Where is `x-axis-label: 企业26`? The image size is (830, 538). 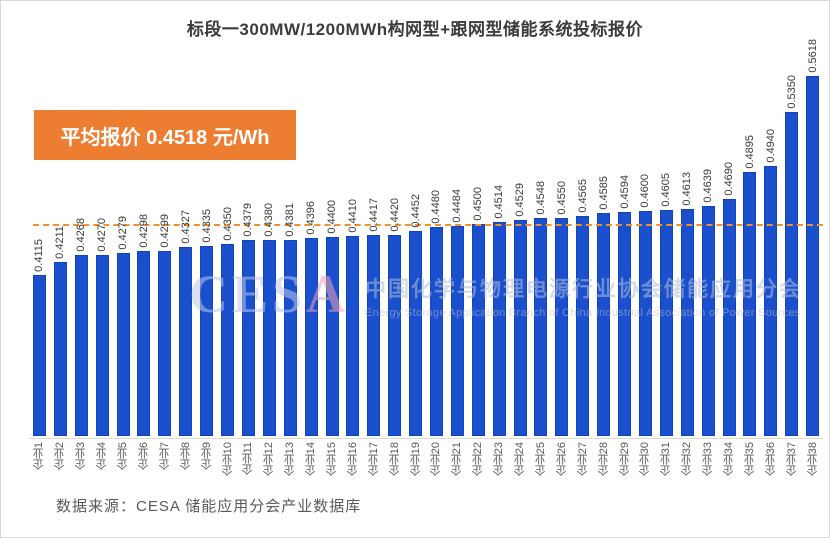
x-axis-label: 企业26 is located at coordinates (561, 459).